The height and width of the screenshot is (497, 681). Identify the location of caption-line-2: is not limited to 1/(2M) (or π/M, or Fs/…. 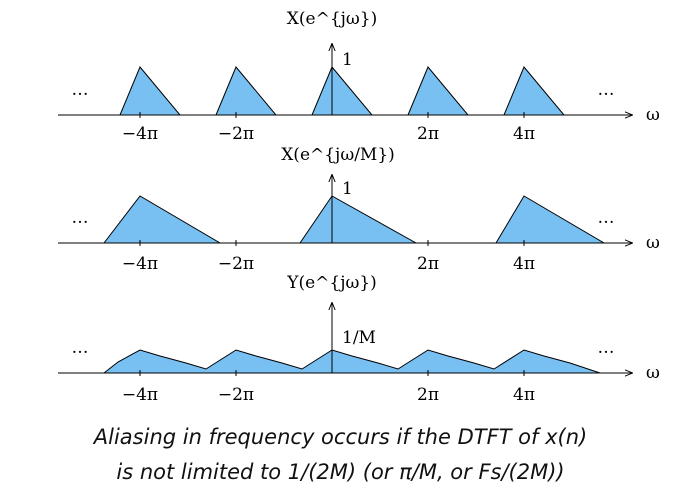
(340, 472).